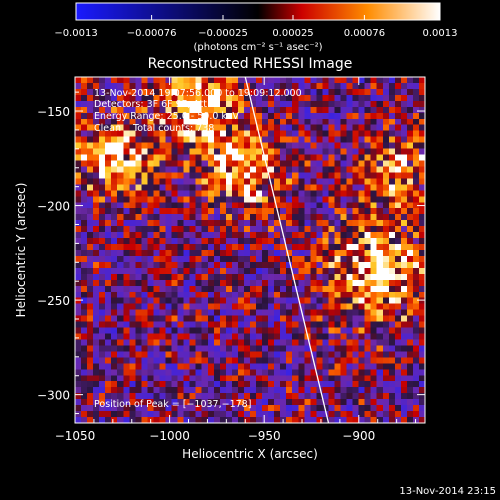 This screenshot has width=500, height=500. What do you see at coordinates (223, 33) in the screenshot?
I see `colorbar-tick-label: −0.00025` at bounding box center [223, 33].